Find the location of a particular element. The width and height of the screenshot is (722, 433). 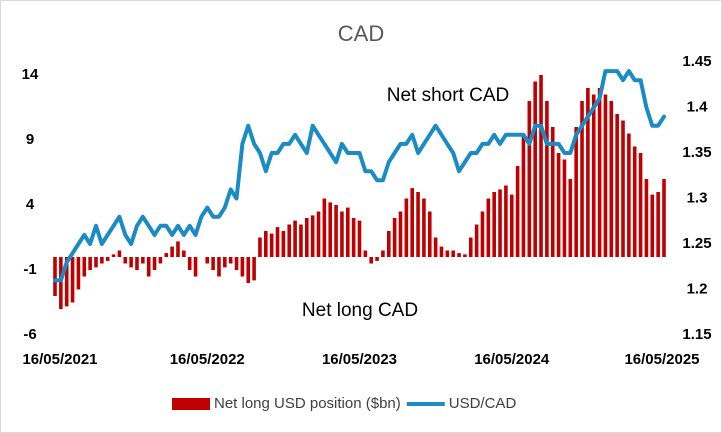

legend-label: Net long USD position ($bn) is located at coordinates (307, 403).